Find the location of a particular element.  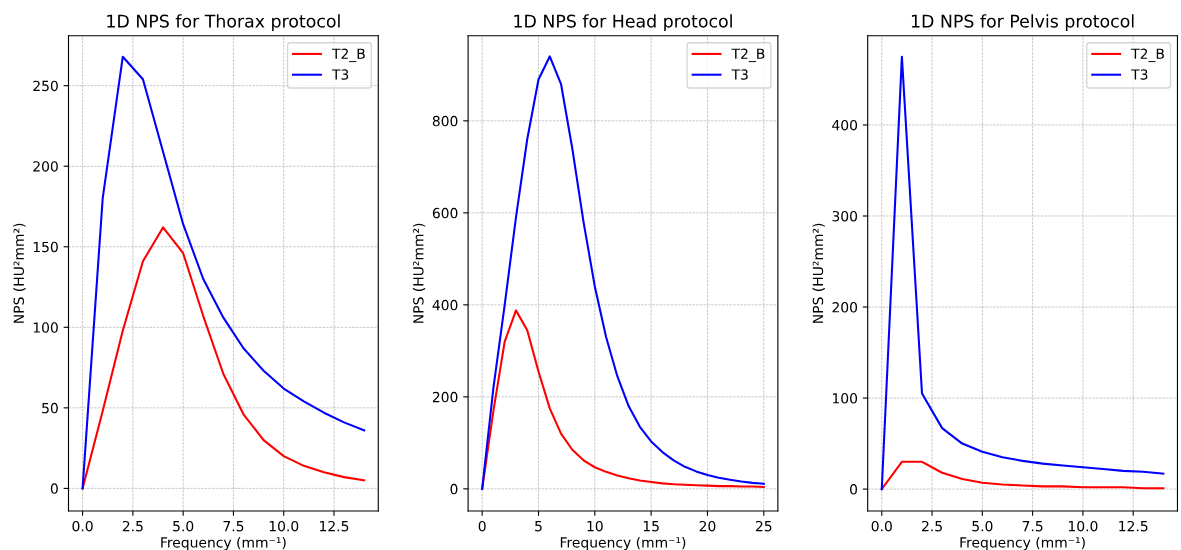

x-tick-label: 15 is located at coordinates (651, 526).